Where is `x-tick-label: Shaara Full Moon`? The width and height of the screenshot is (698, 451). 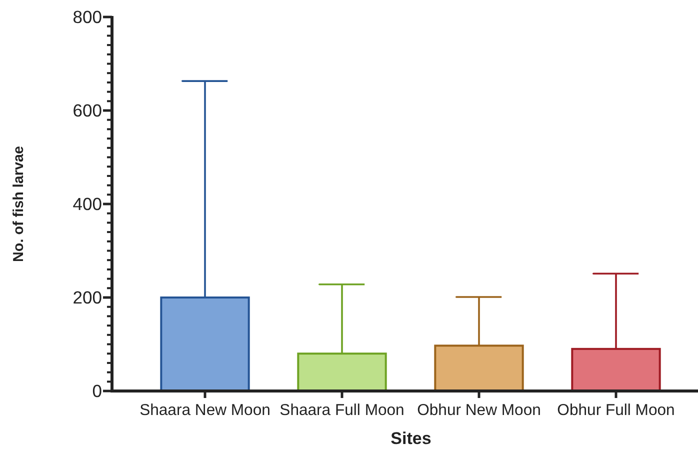 x-tick-label: Shaara Full Moon is located at coordinates (342, 410).